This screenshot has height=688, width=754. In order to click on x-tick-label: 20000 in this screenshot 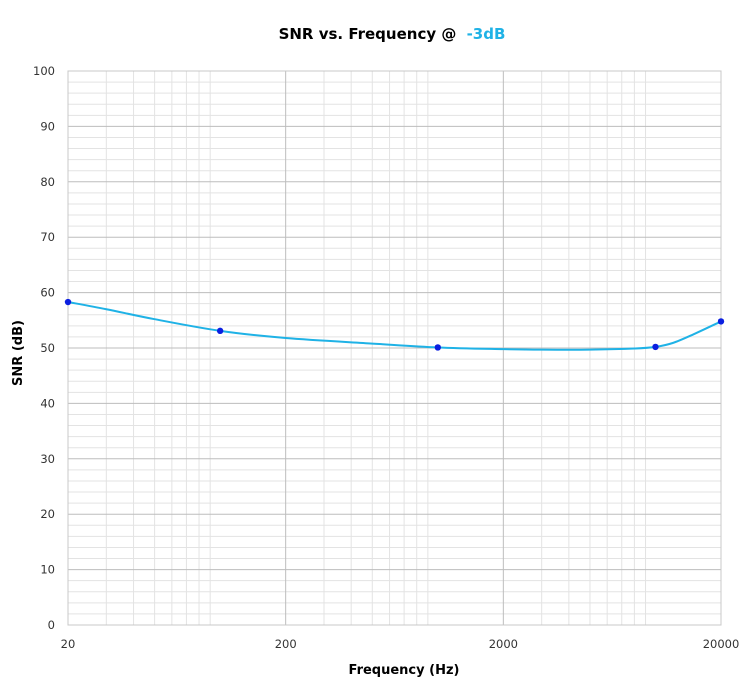, I will do `click(721, 644)`.